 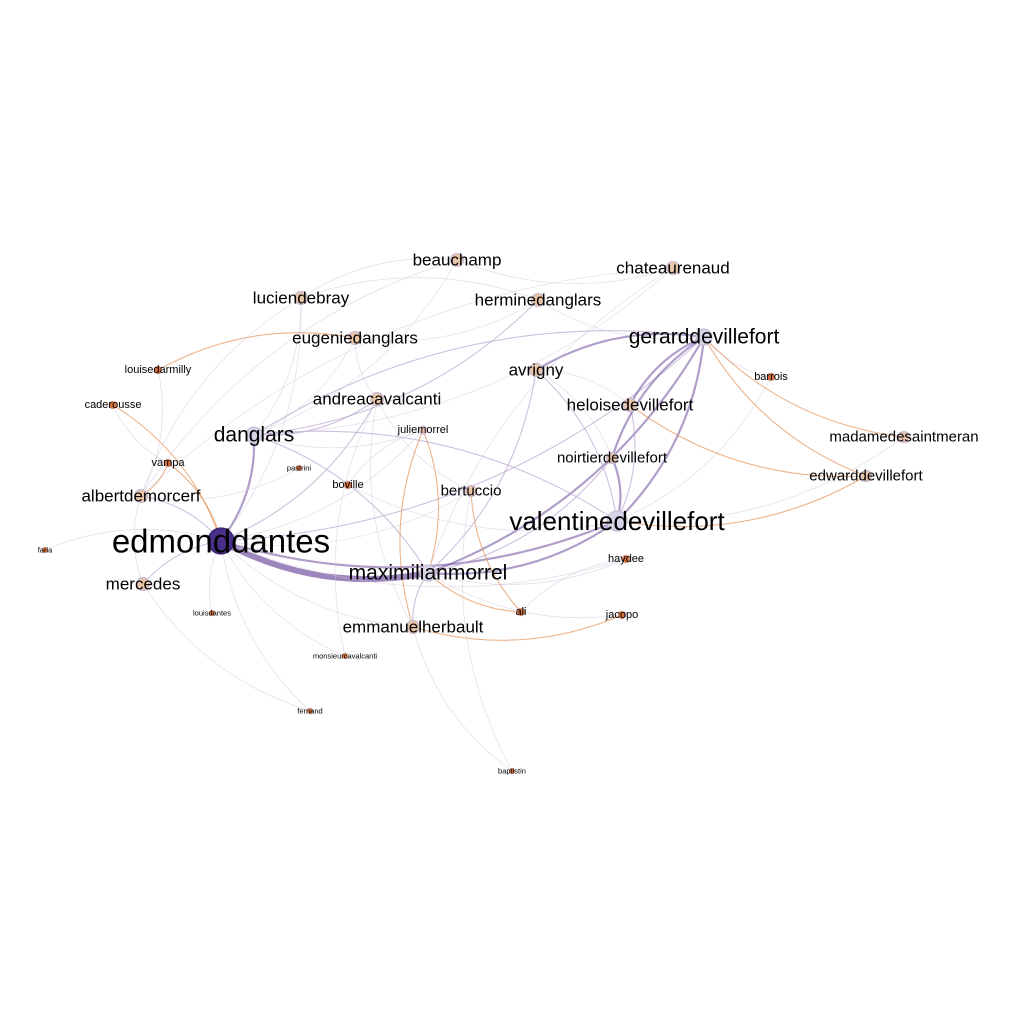 I want to click on node-label-boville: boville, so click(x=347, y=485).